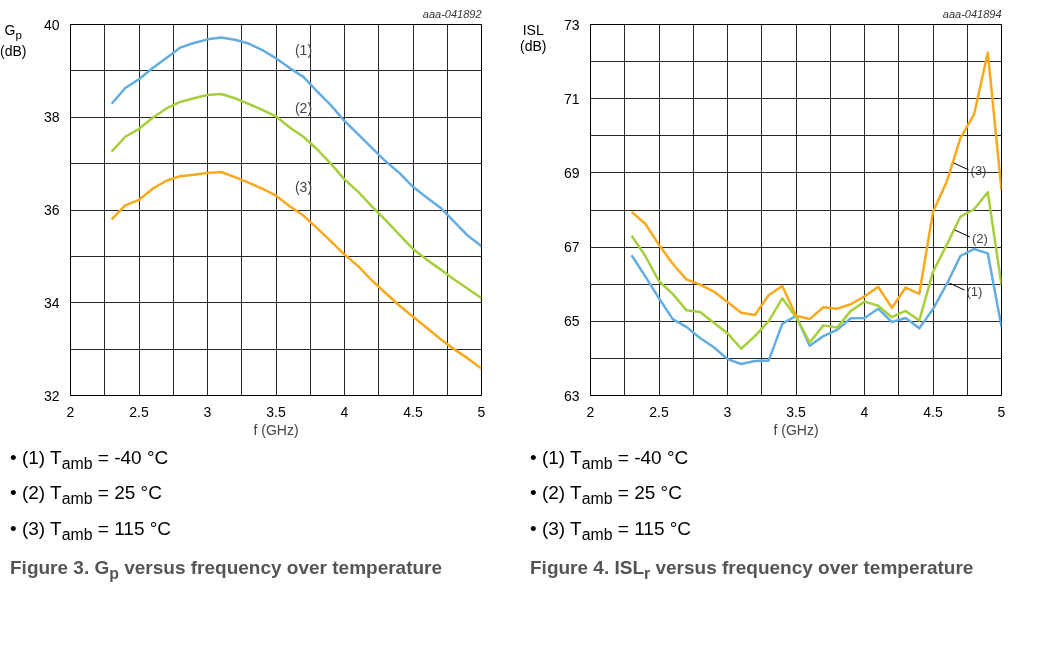 The image size is (1057, 652). Describe the element at coordinates (571, 98) in the screenshot. I see `y-tick-label: 71` at that location.